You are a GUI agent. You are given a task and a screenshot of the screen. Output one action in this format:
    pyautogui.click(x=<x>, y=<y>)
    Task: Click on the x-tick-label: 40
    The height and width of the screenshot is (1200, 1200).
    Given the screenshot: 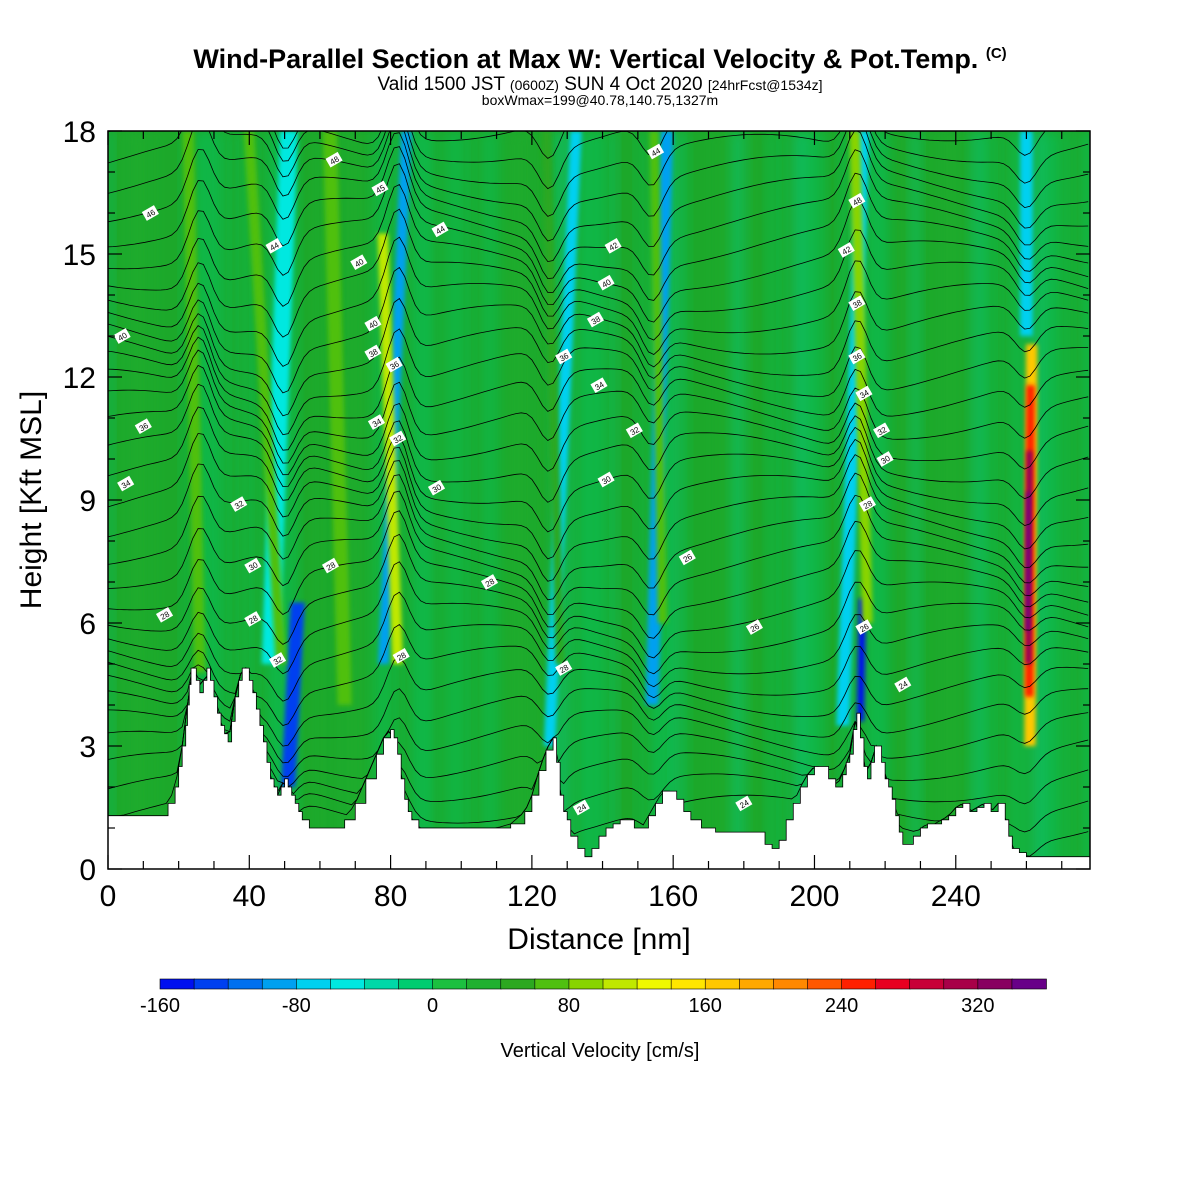 What is the action you would take?
    pyautogui.click(x=249, y=896)
    